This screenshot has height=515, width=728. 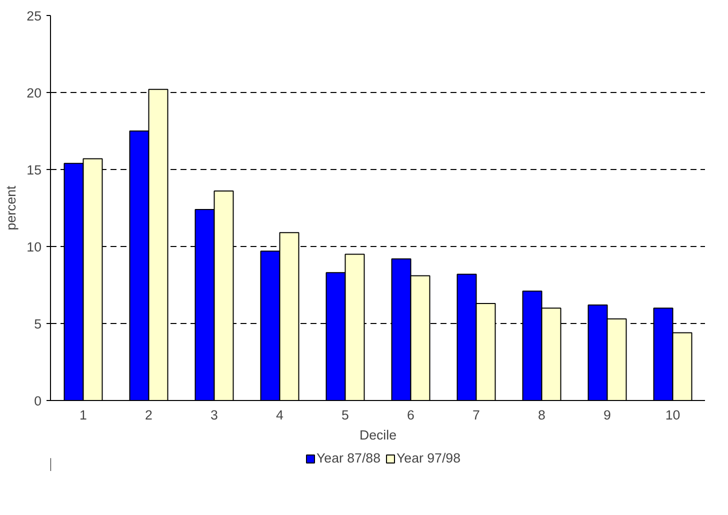 What do you see at coordinates (345, 415) in the screenshot?
I see `x-tick-label: 5` at bounding box center [345, 415].